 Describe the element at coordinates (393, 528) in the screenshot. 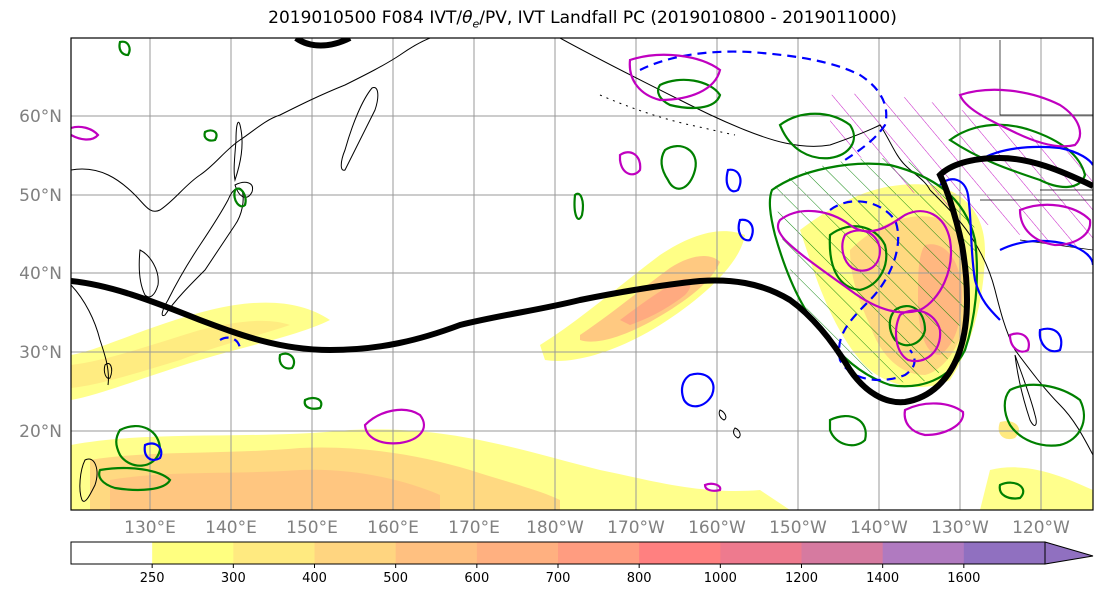

I see `lon-label-160e: 160°E` at that location.